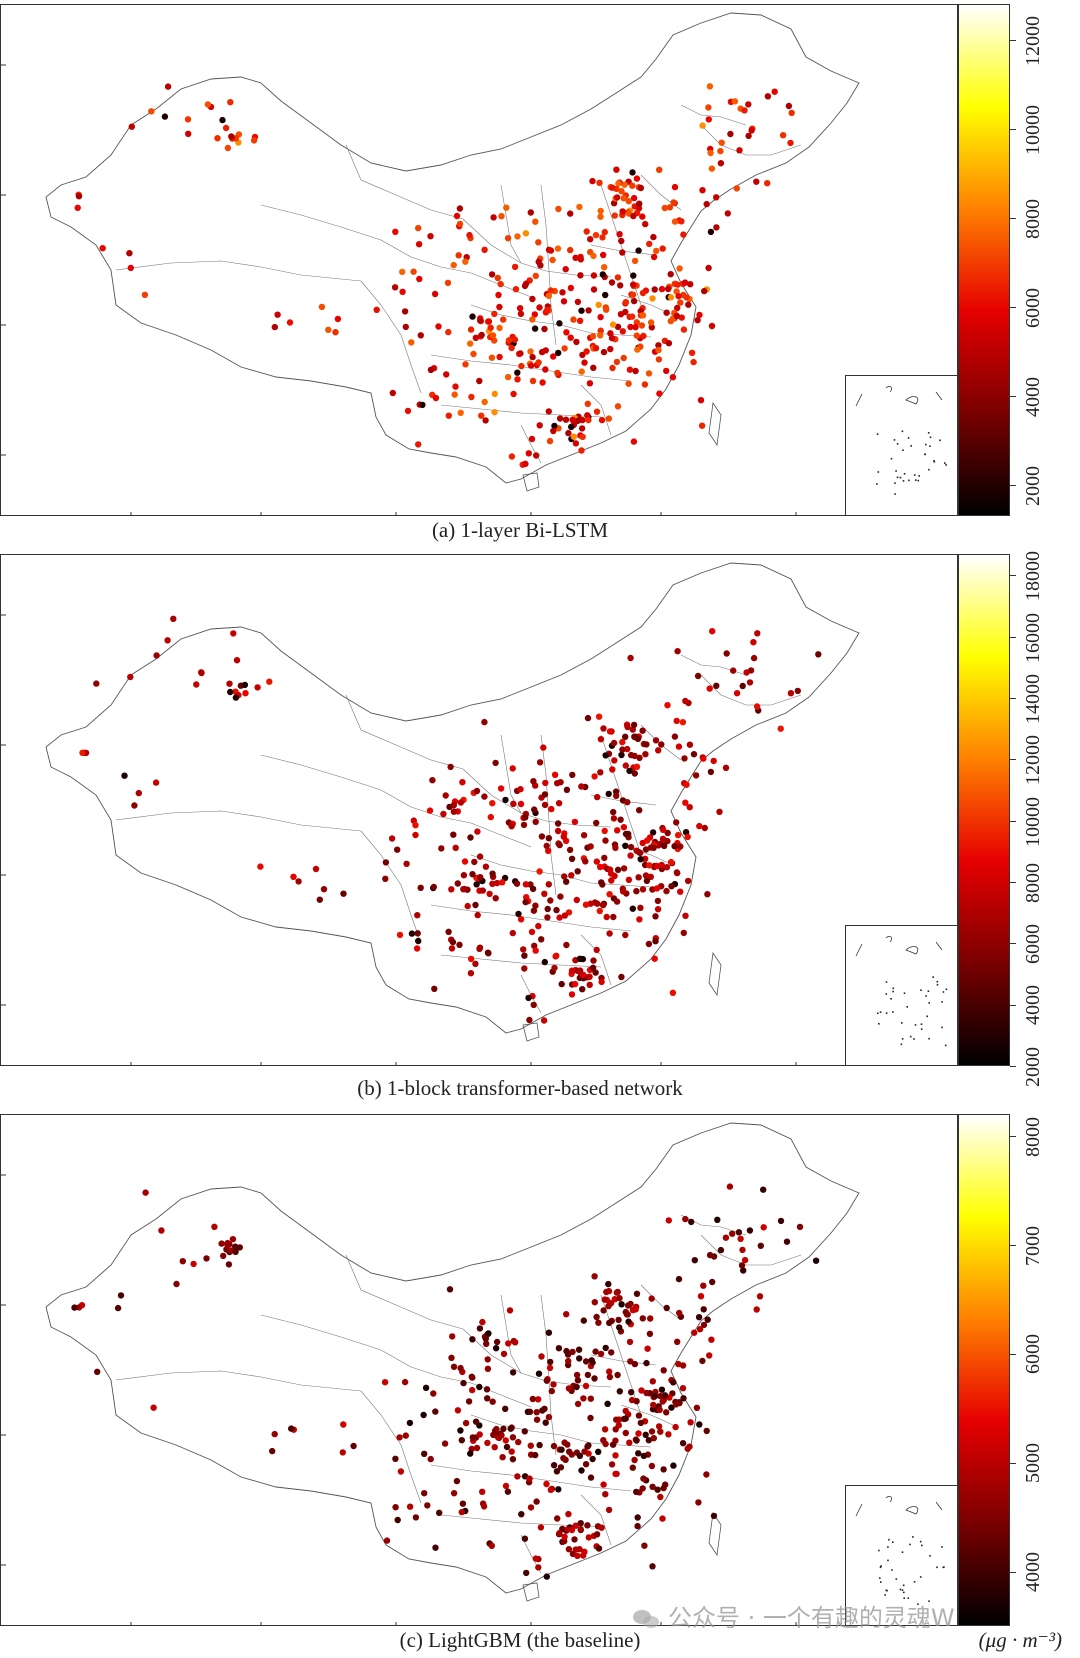 The image size is (1080, 1658). I want to click on hainan-outline, so click(531, 482).